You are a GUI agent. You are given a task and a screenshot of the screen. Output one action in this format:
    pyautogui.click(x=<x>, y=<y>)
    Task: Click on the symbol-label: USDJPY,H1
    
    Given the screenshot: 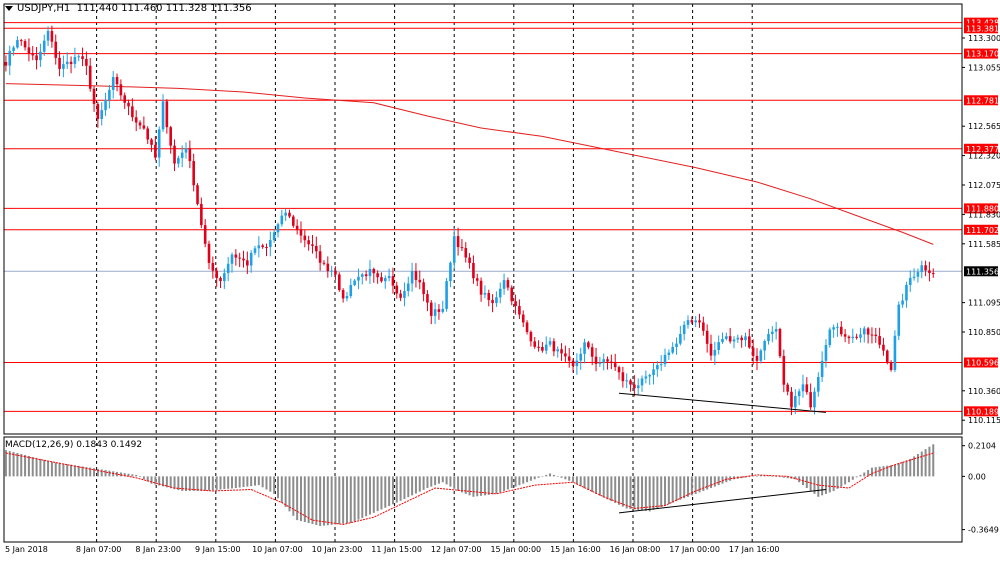 What is the action you would take?
    pyautogui.click(x=44, y=8)
    